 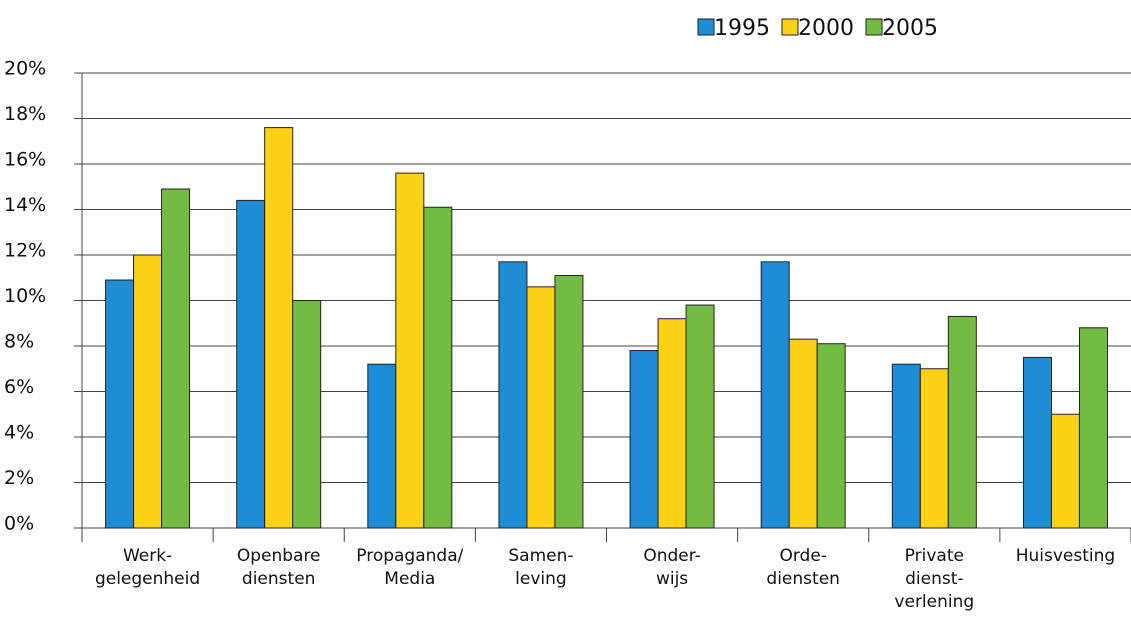 What do you see at coordinates (25, 160) in the screenshot?
I see `y-tick-label: 16%` at bounding box center [25, 160].